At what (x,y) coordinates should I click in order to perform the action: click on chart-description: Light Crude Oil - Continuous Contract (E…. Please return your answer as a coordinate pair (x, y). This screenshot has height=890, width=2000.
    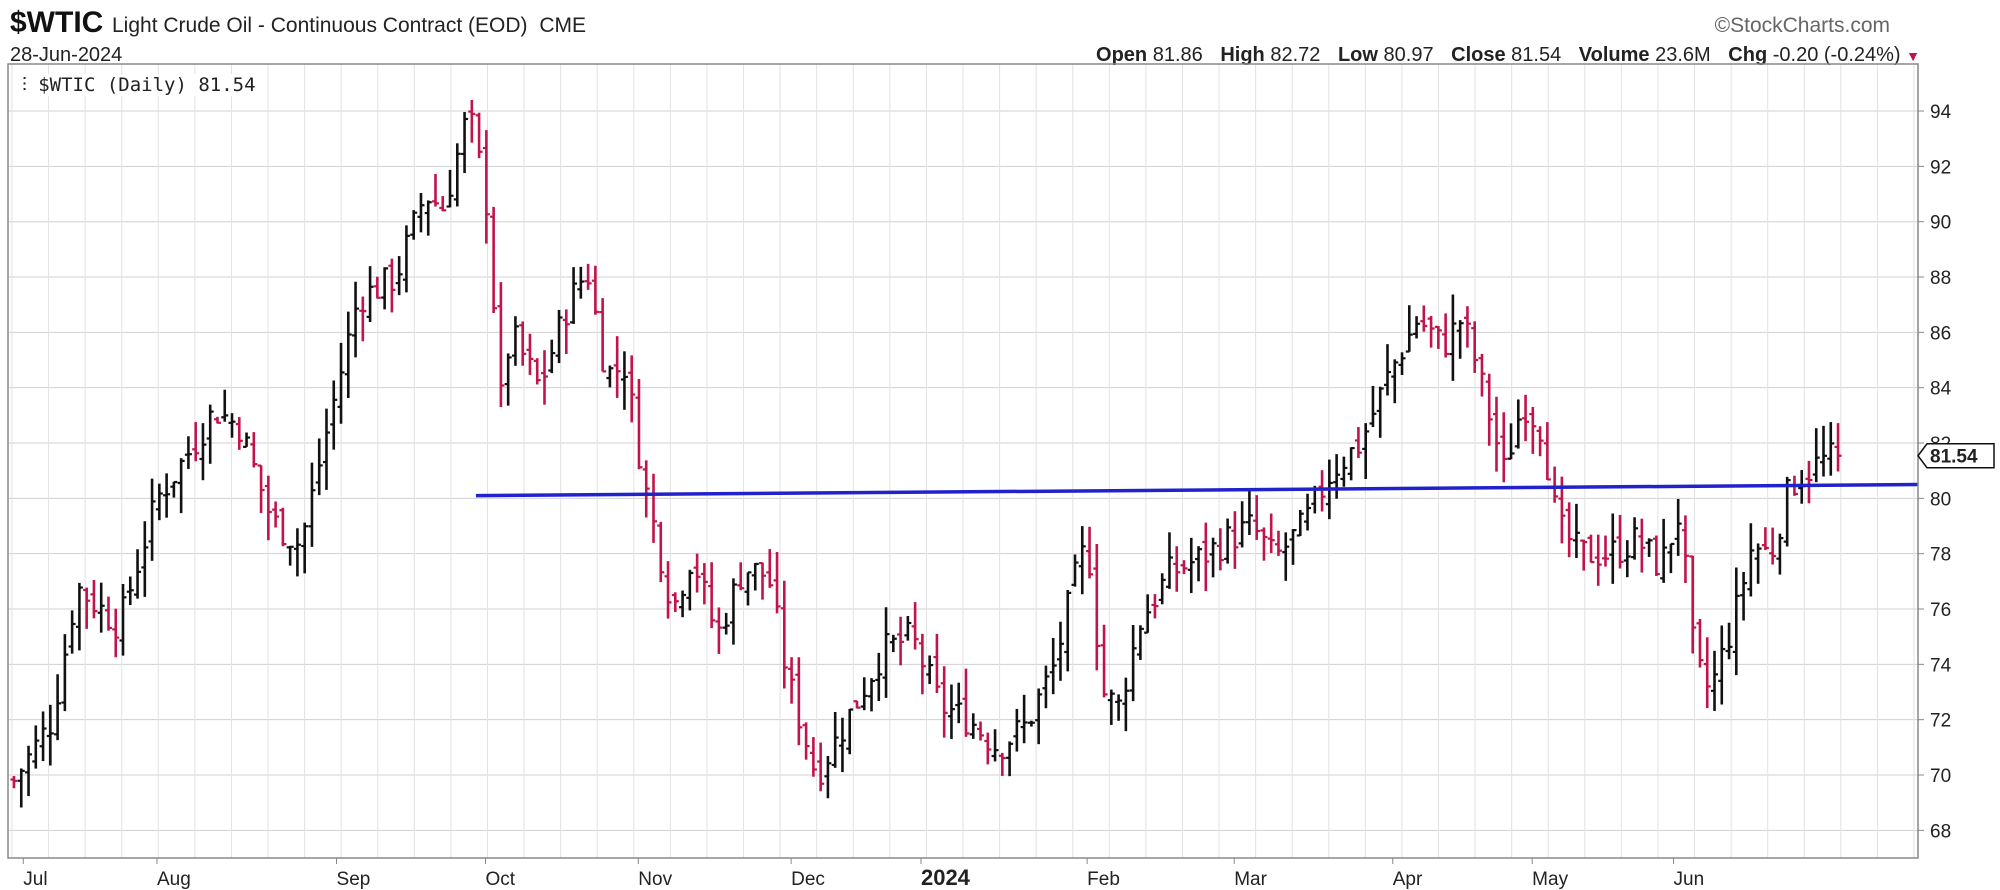
    Looking at the image, I should click on (349, 26).